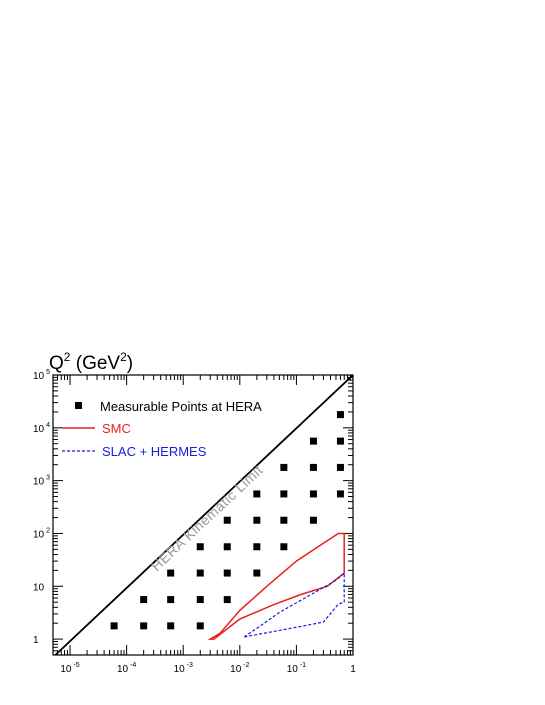 The image size is (545, 705). Describe the element at coordinates (208, 668) in the screenshot. I see `x-tick-labels: 10 -5 10 -4 10 -3 10 -2 10 -1 1` at that location.